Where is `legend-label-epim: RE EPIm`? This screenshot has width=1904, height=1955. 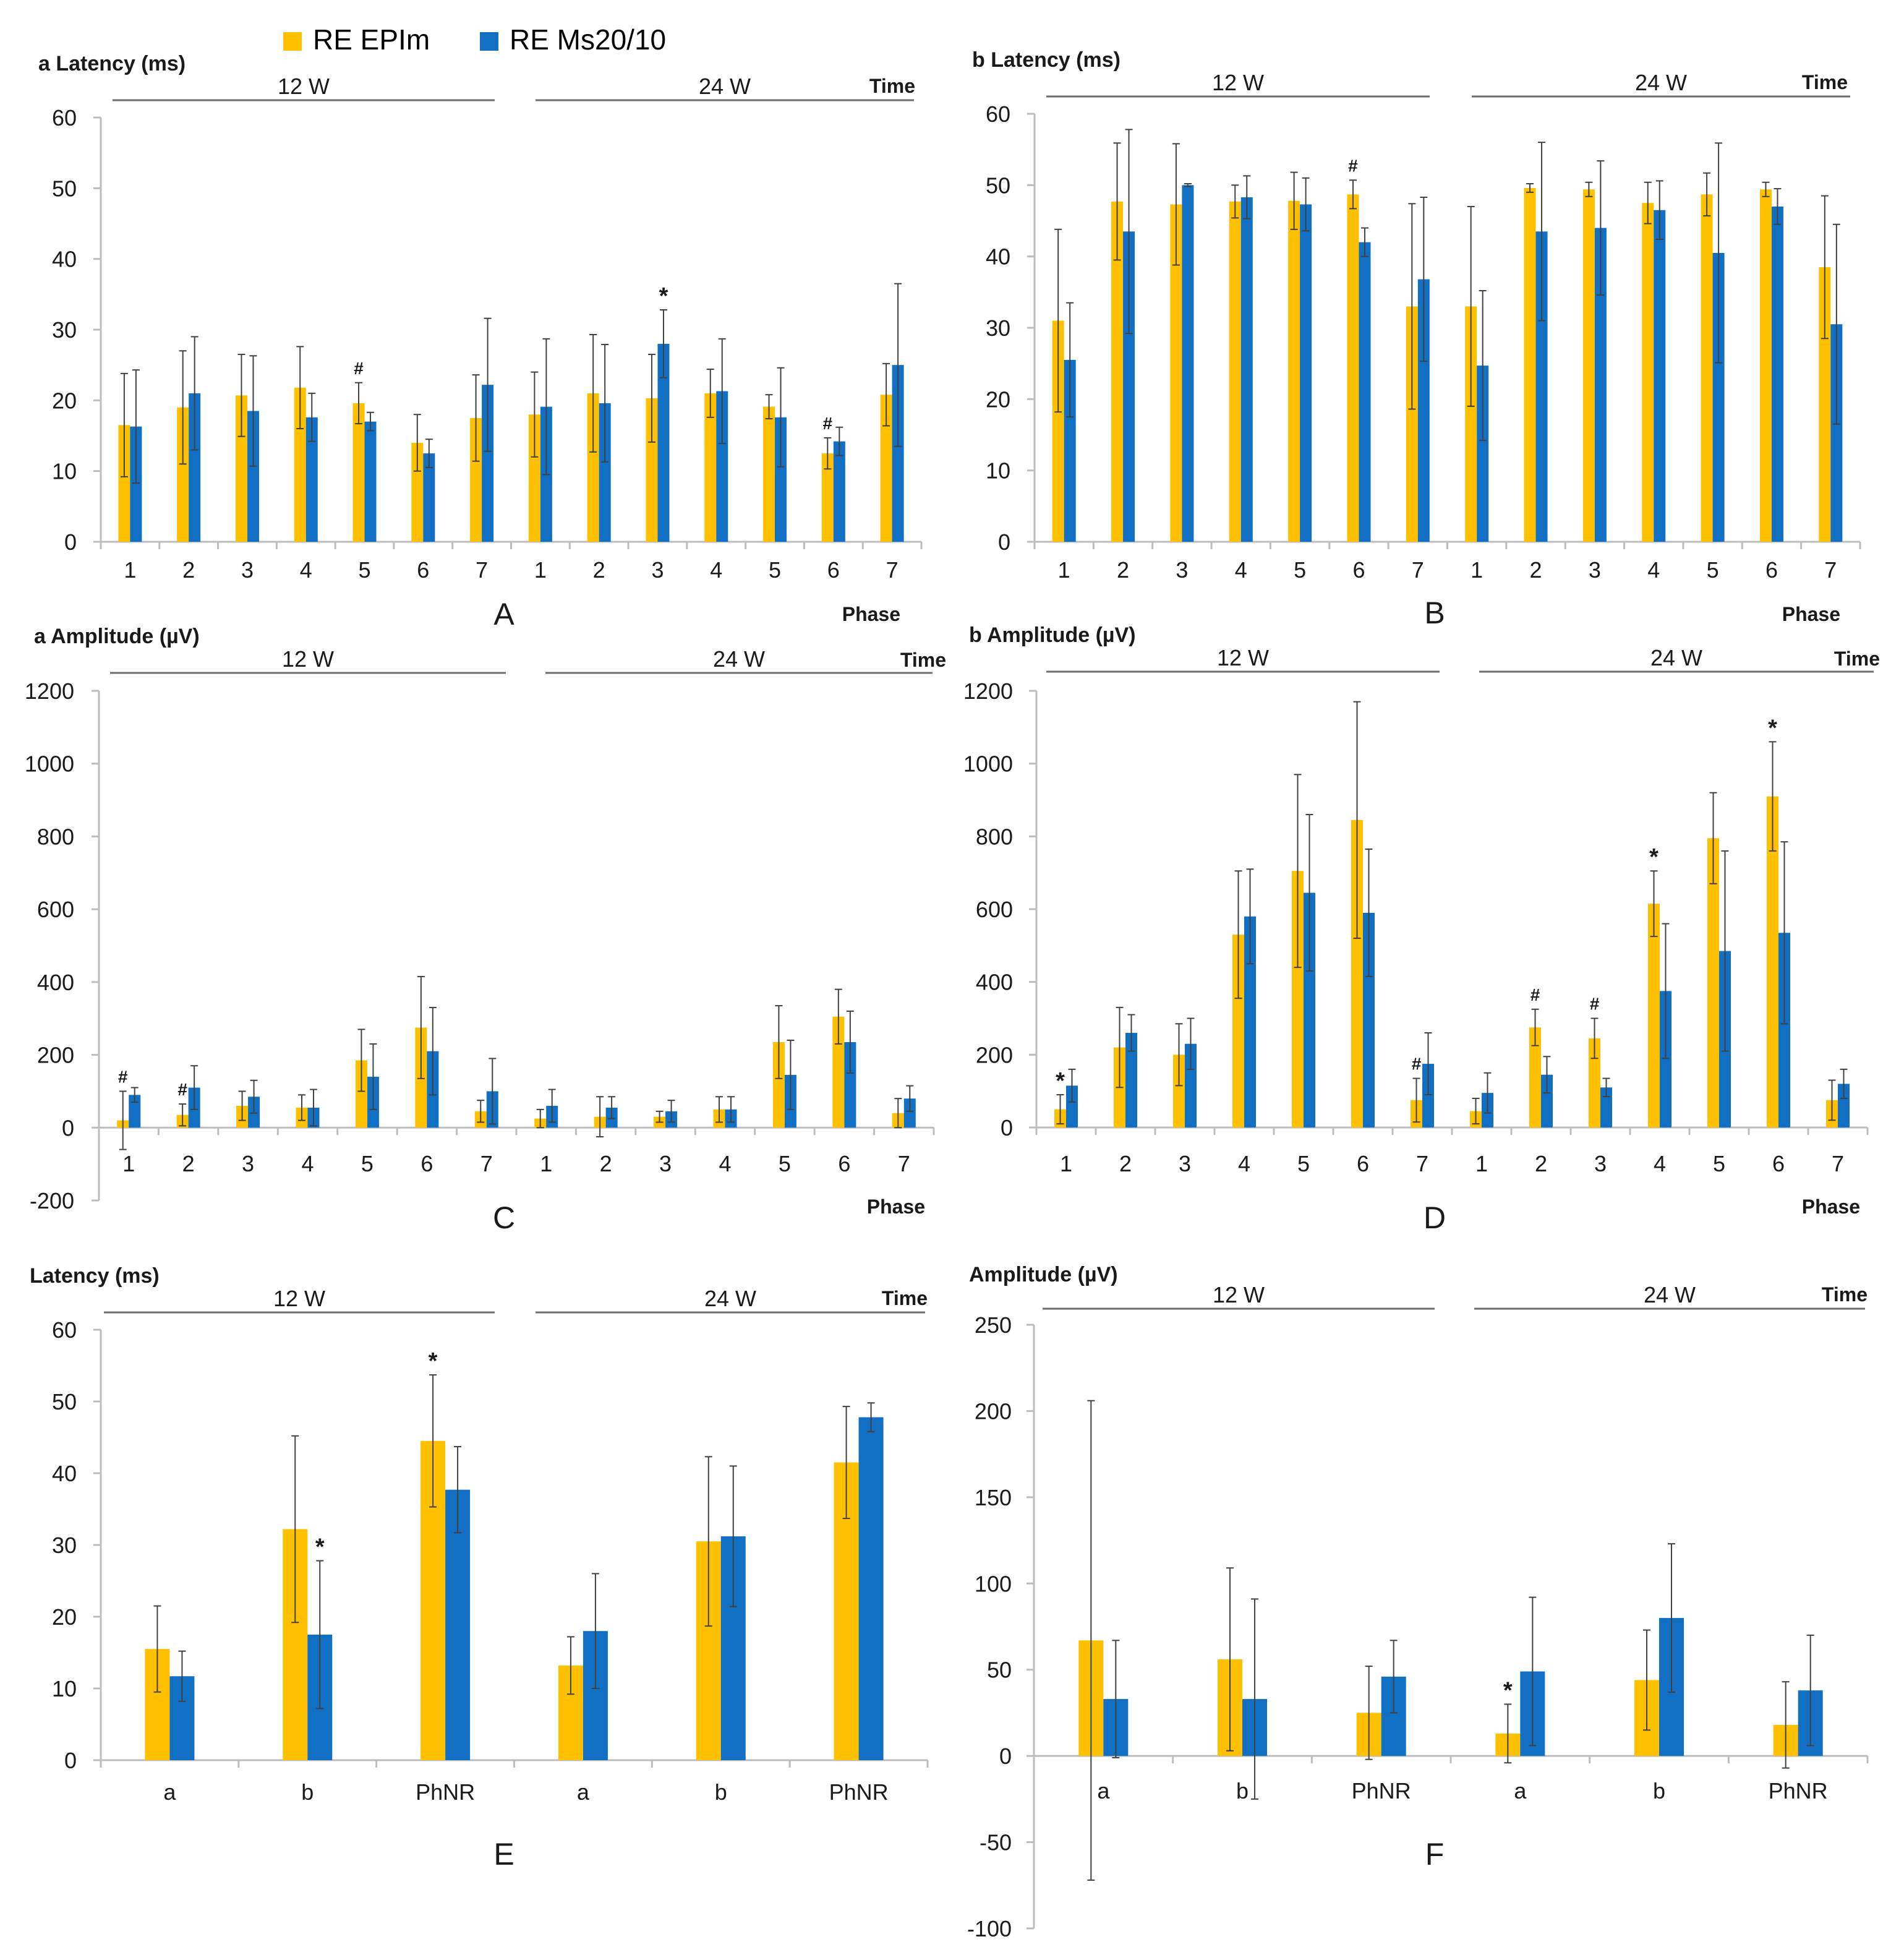
legend-label-epim: RE EPIm is located at coordinates (371, 40).